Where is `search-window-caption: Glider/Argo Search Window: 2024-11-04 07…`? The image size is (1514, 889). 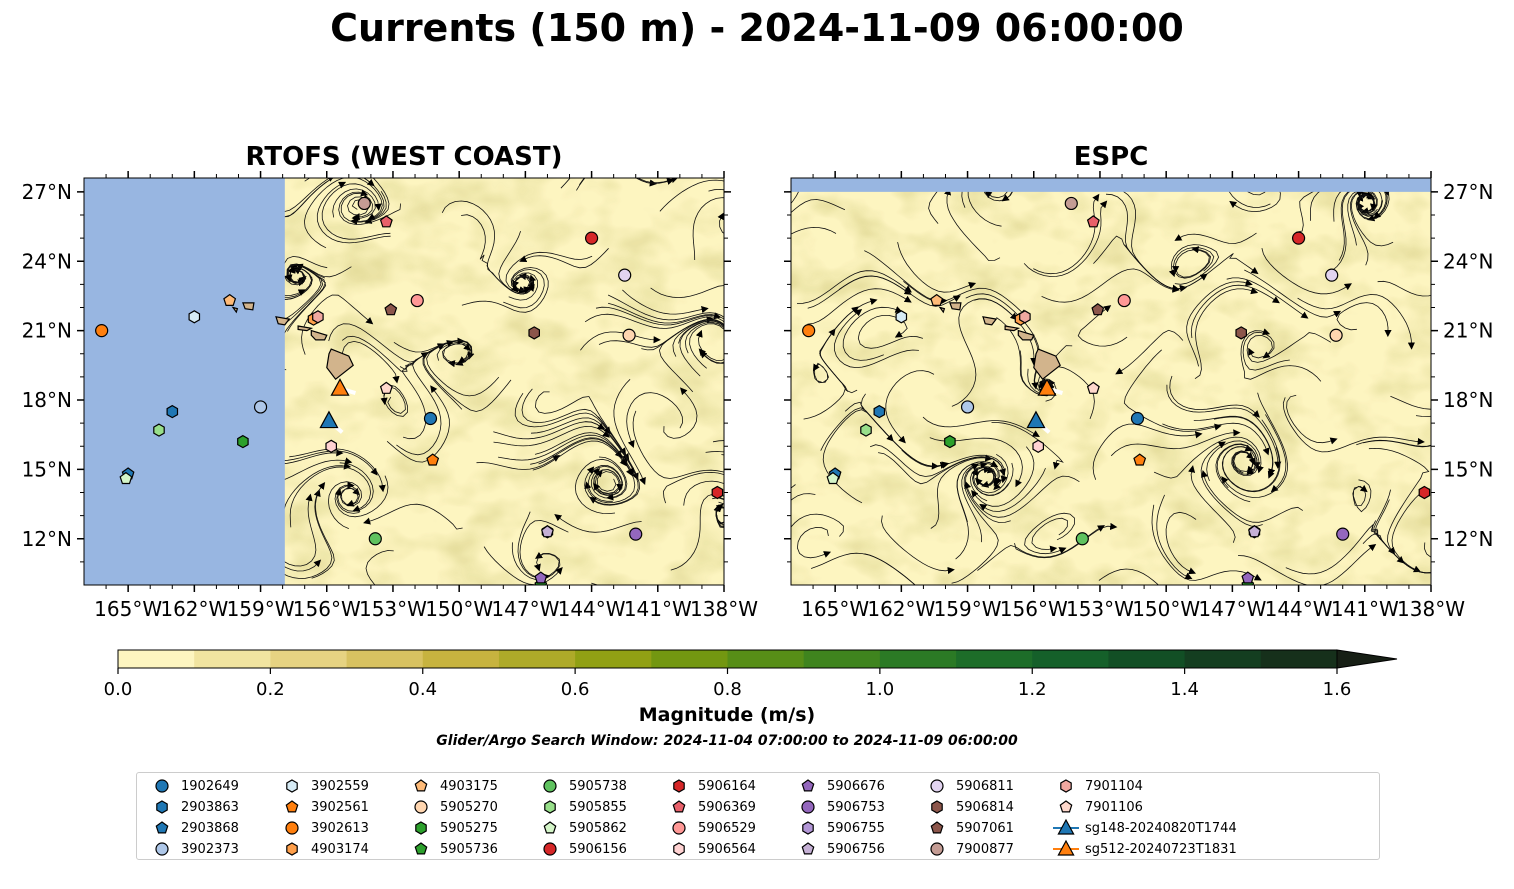 search-window-caption: Glider/Argo Search Window: 2024-11-04 07… is located at coordinates (727, 741).